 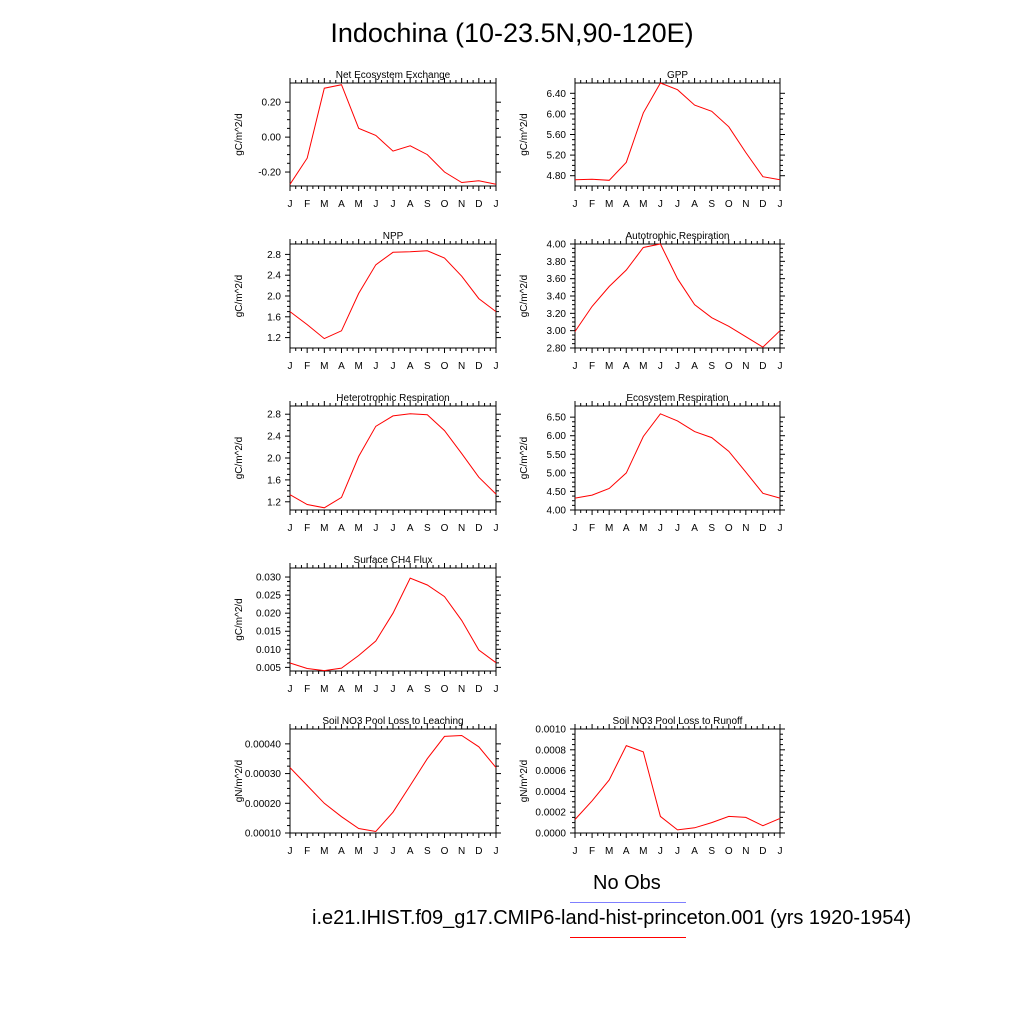 I want to click on y-tick-label: 0.00040, so click(x=263, y=744).